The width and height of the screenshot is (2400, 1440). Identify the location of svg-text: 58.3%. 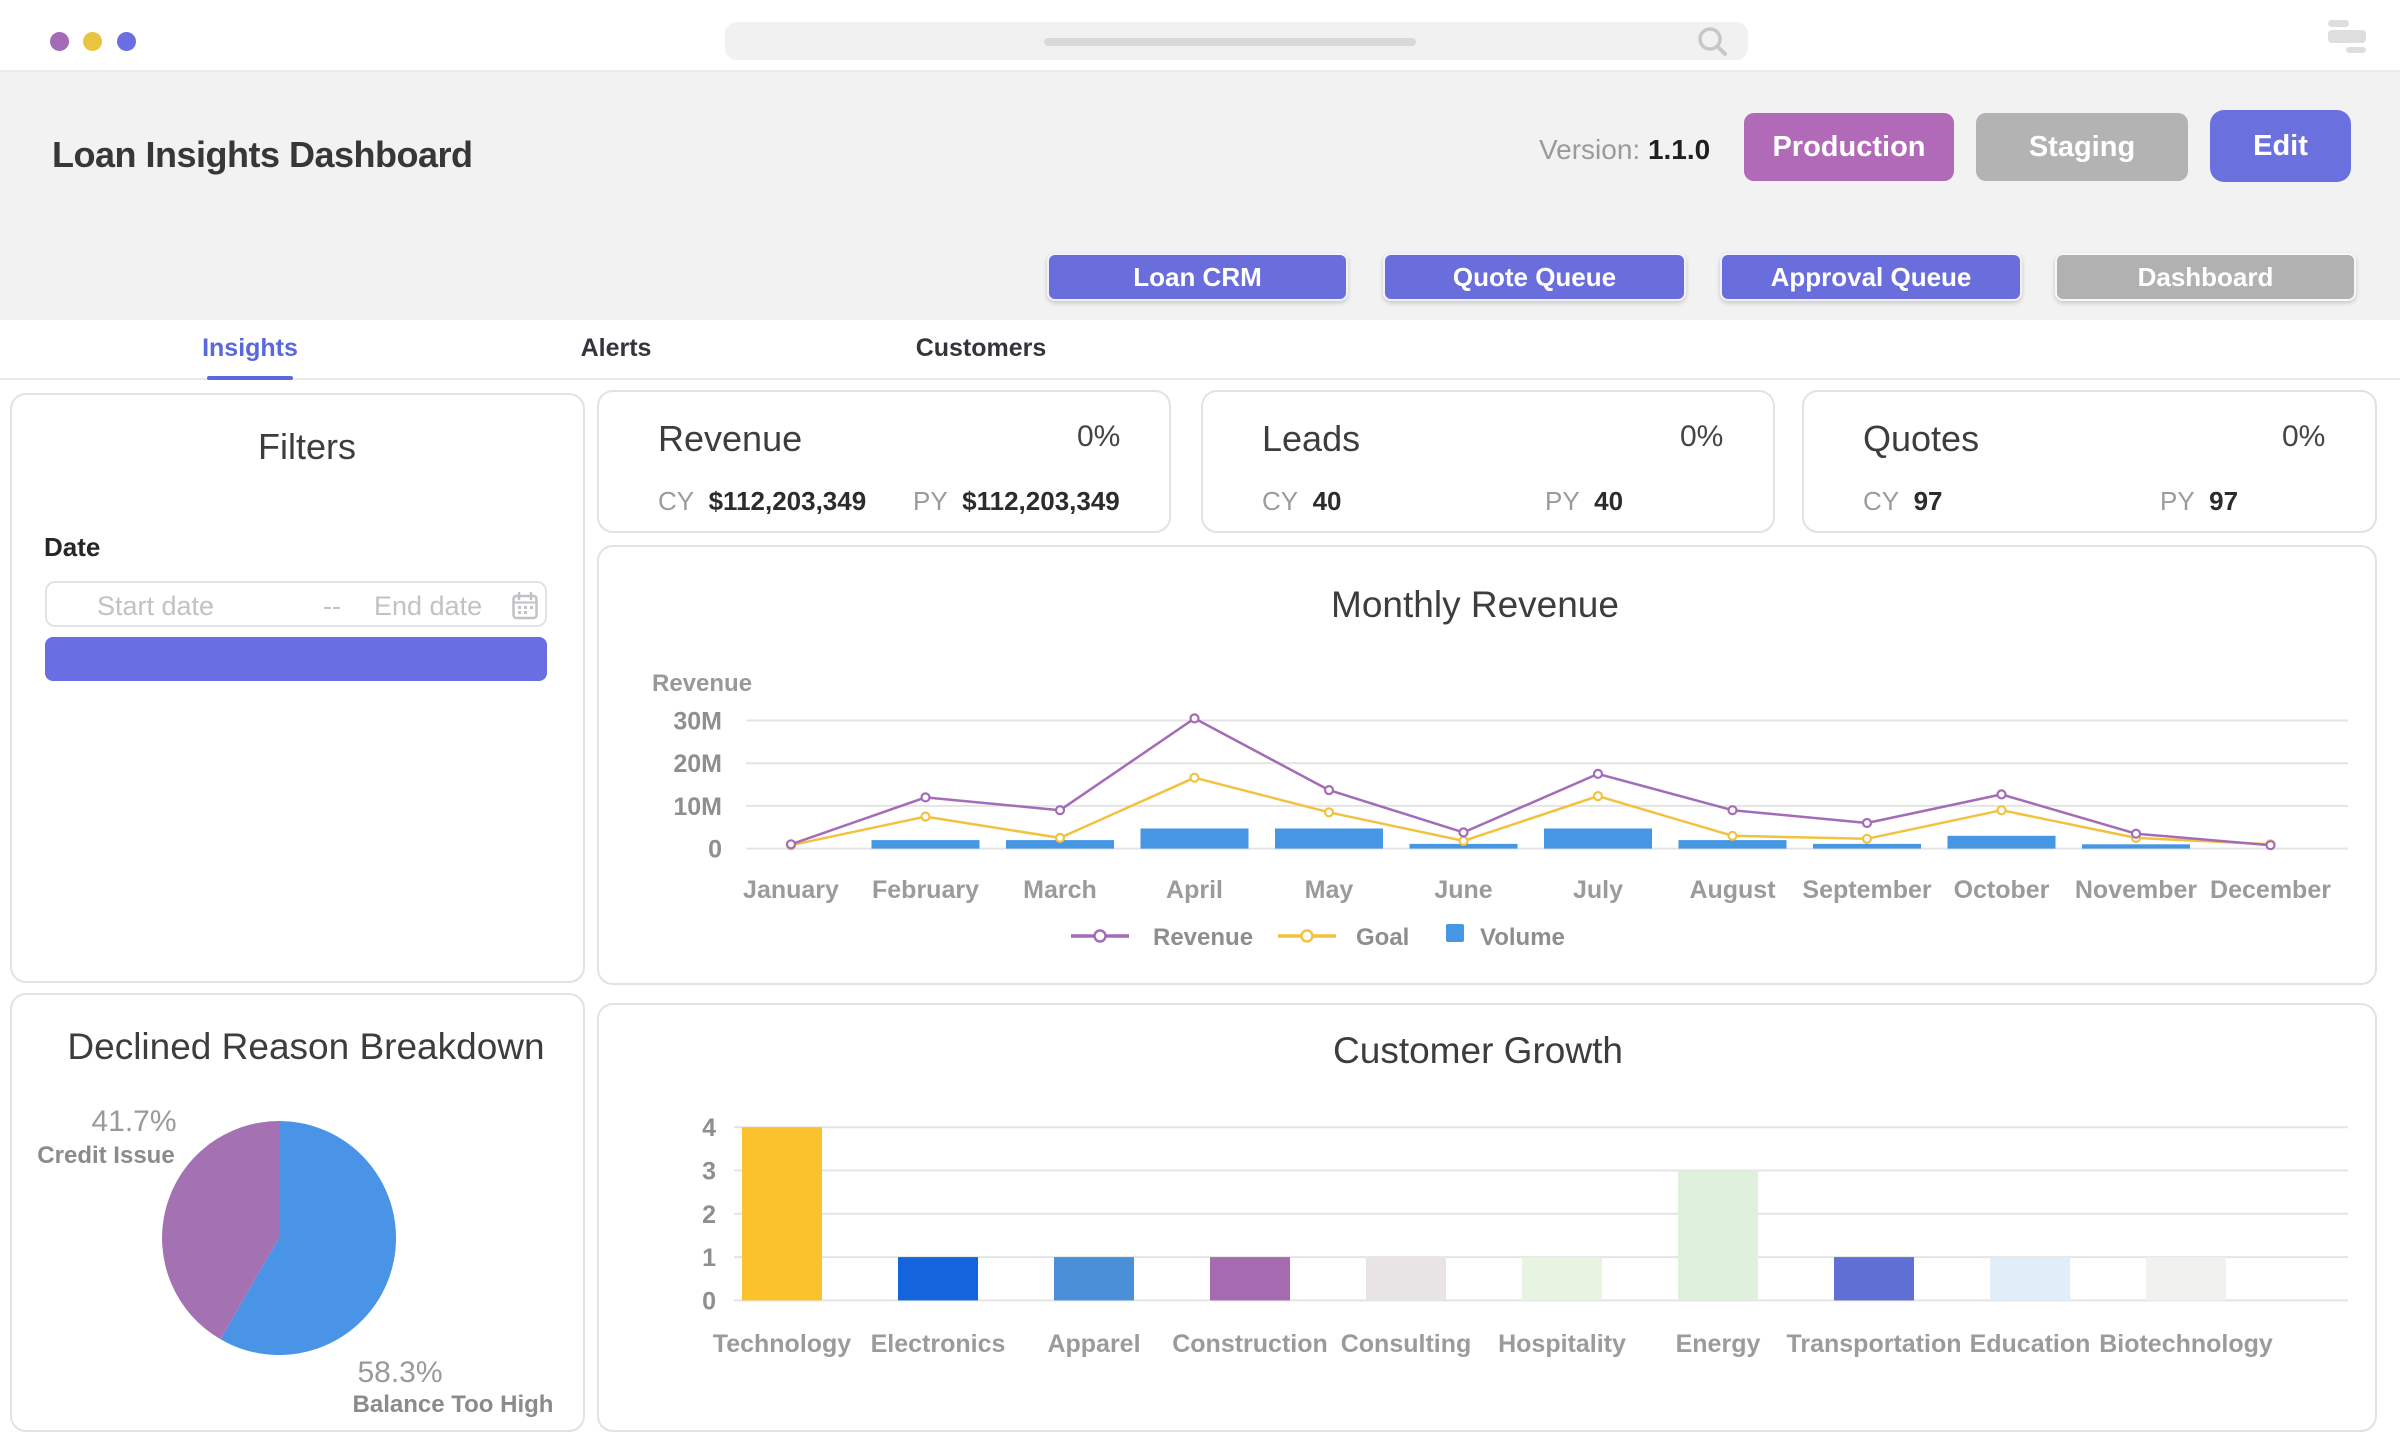
(399, 1372).